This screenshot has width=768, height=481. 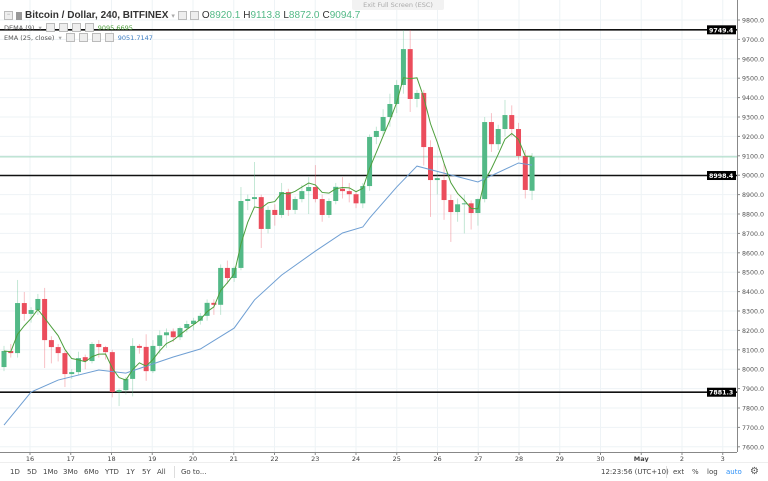 What do you see at coordinates (304, 15) in the screenshot?
I see `low-value: 8872.0` at bounding box center [304, 15].